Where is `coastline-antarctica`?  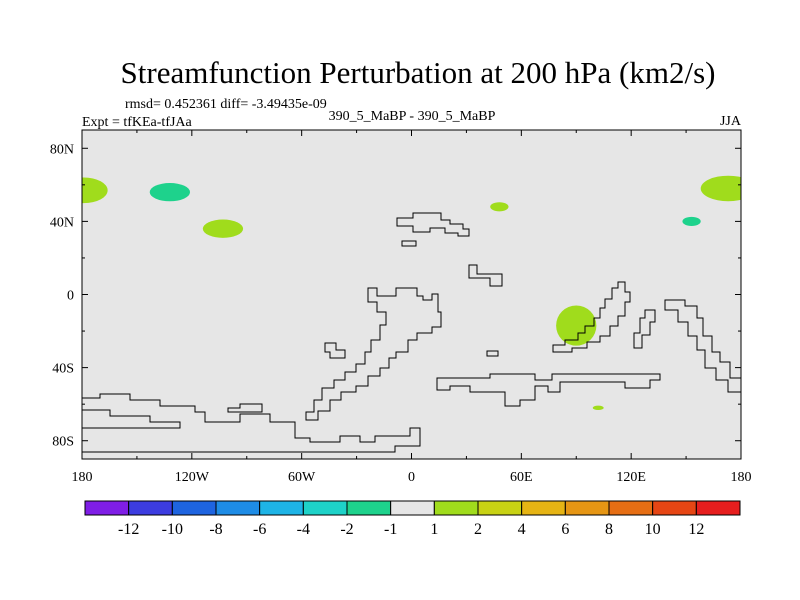 coastline-antarctica is located at coordinates (251, 423).